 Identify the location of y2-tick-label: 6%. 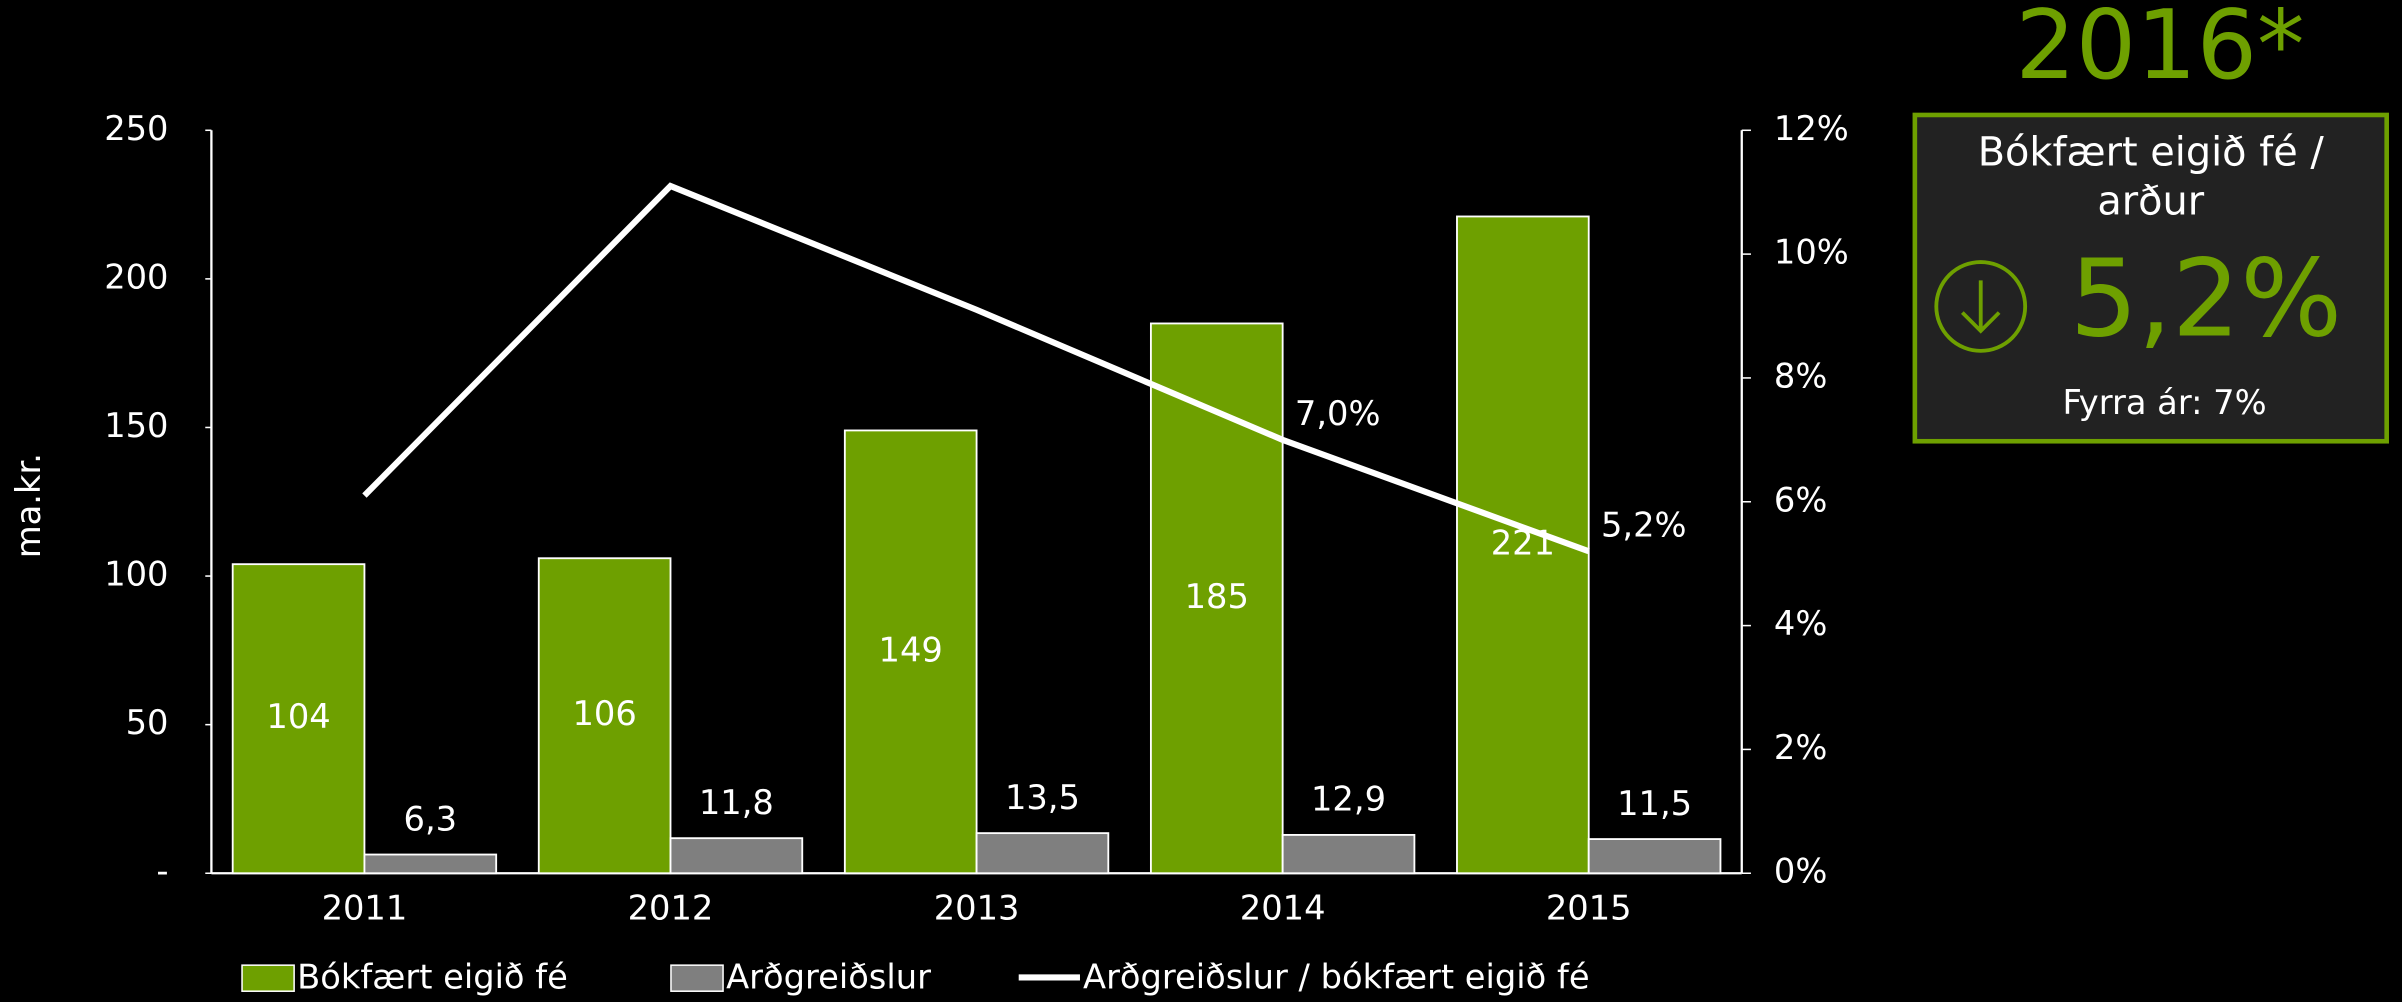
(1800, 499).